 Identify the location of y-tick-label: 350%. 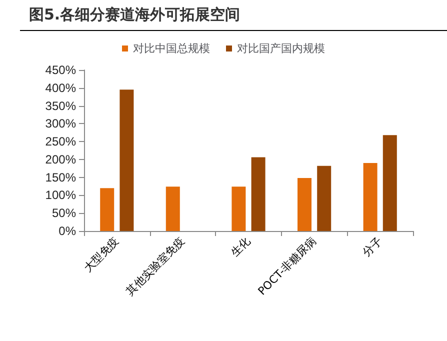
(60, 105).